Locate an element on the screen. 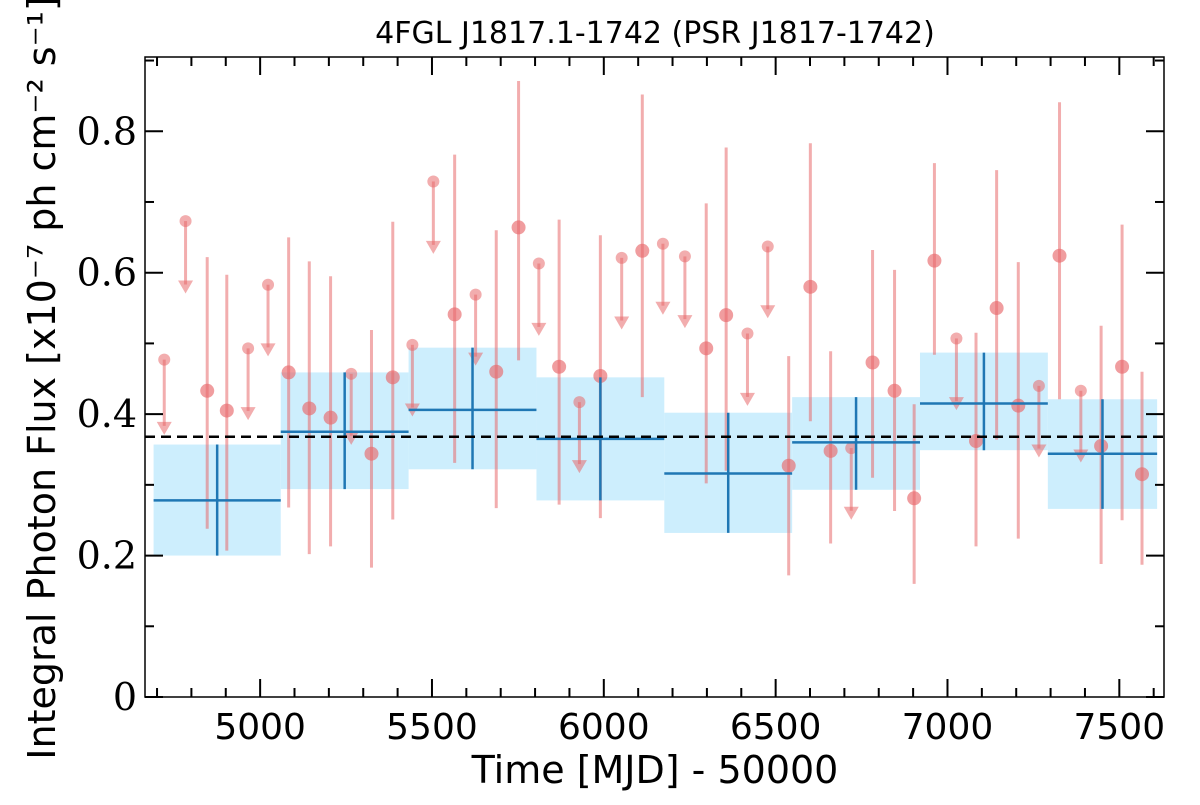 The width and height of the screenshot is (1200, 805). x-tick-label: 7500 is located at coordinates (1120, 727).